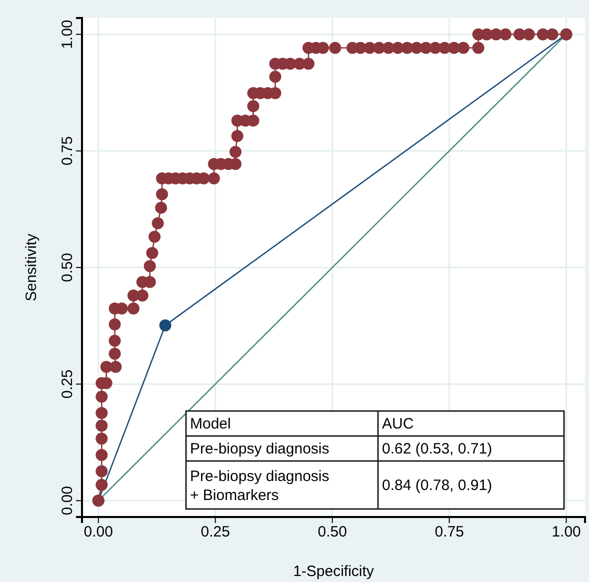 This screenshot has width=589, height=582. I want to click on y-tick-label: 0.50, so click(67, 267).